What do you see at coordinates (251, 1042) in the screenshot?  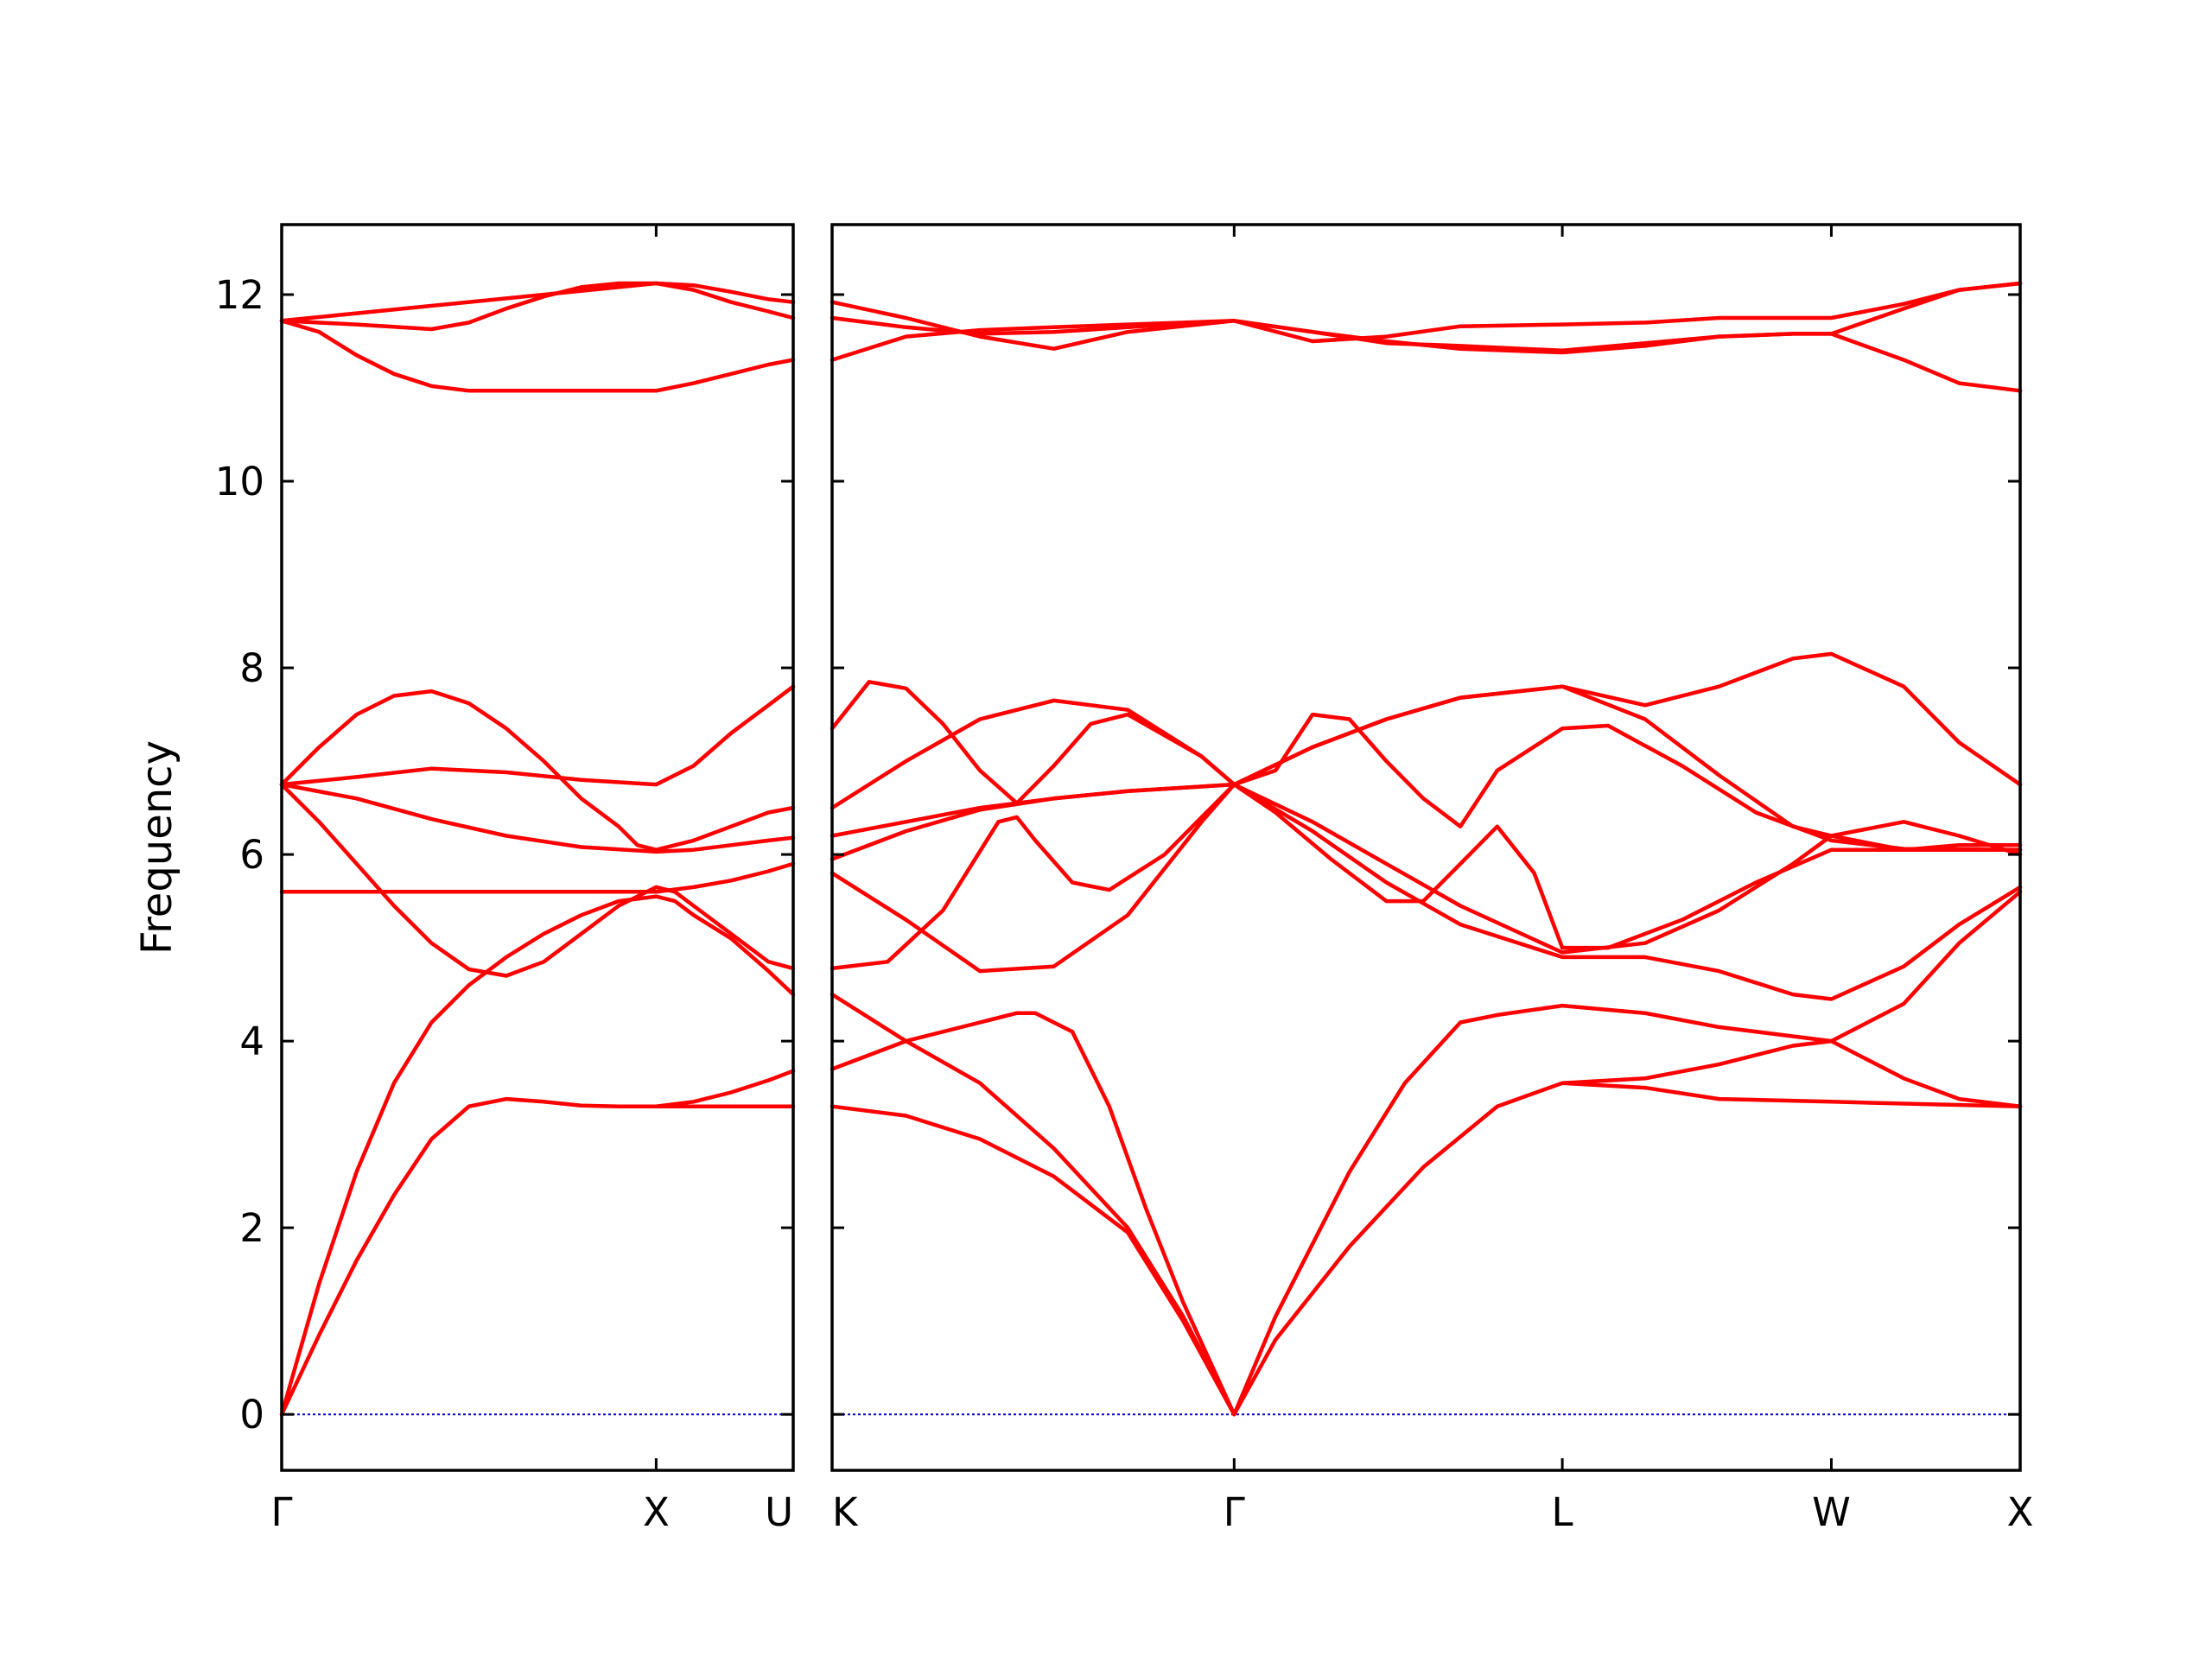 I see `y-tick-label: 4` at bounding box center [251, 1042].